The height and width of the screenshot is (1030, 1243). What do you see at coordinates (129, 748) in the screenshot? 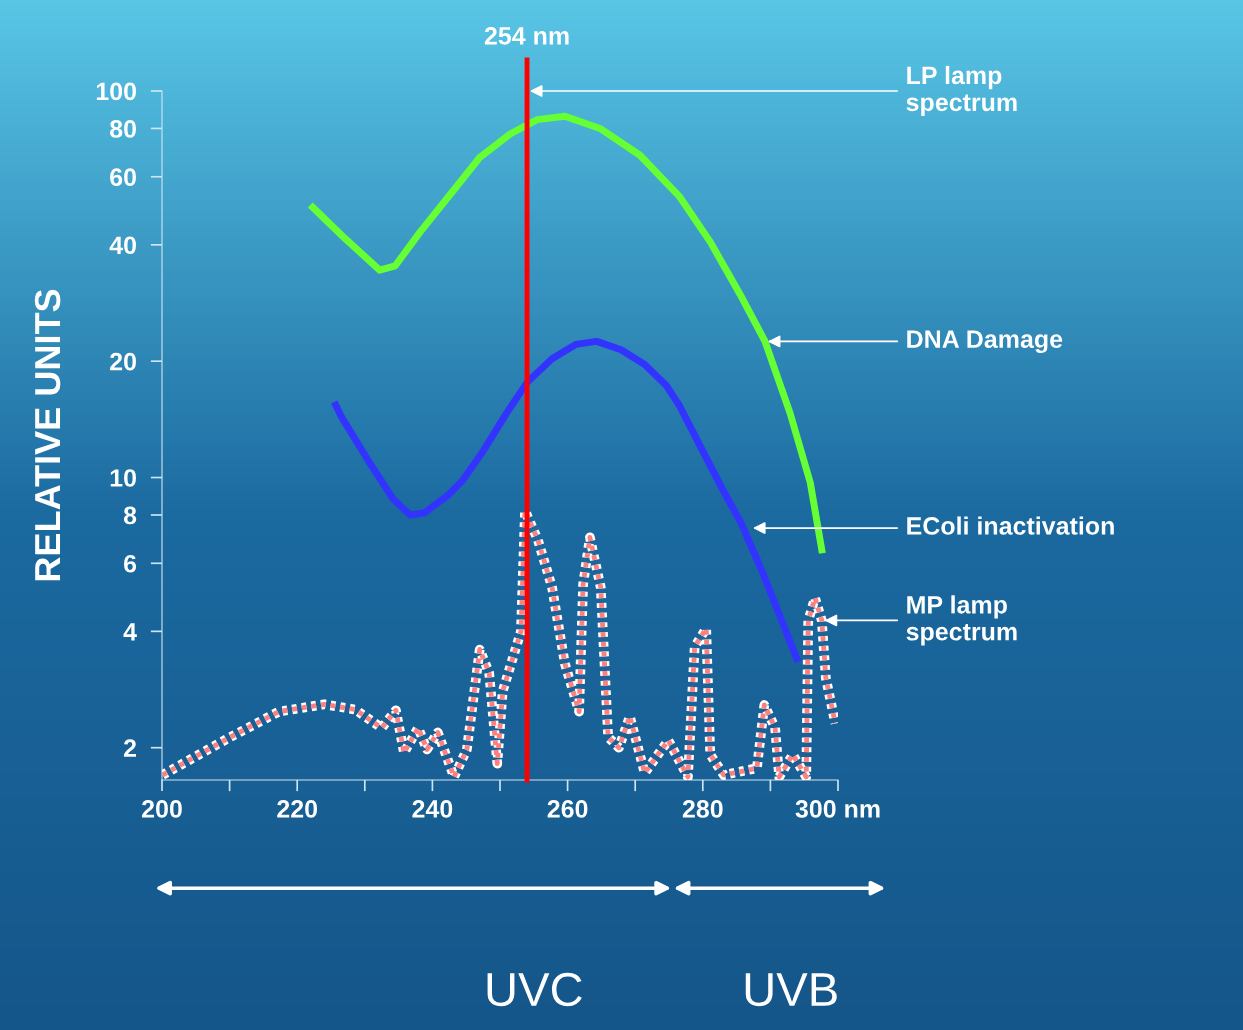
I see `y-tick-label: 2` at bounding box center [129, 748].